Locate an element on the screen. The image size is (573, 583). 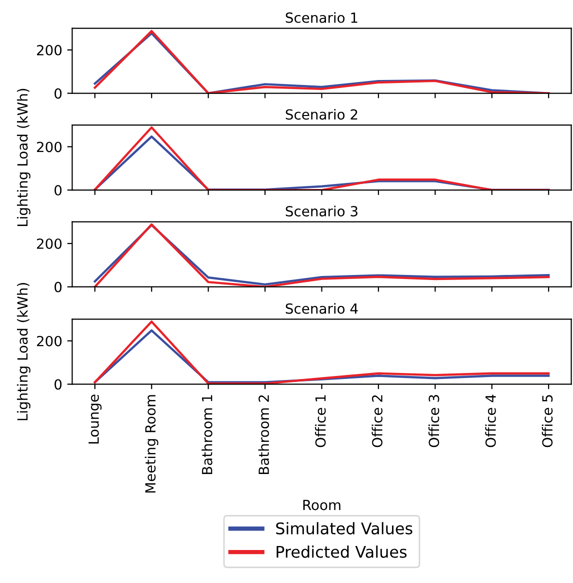
x-tick-label: Office 3 is located at coordinates (434, 421).